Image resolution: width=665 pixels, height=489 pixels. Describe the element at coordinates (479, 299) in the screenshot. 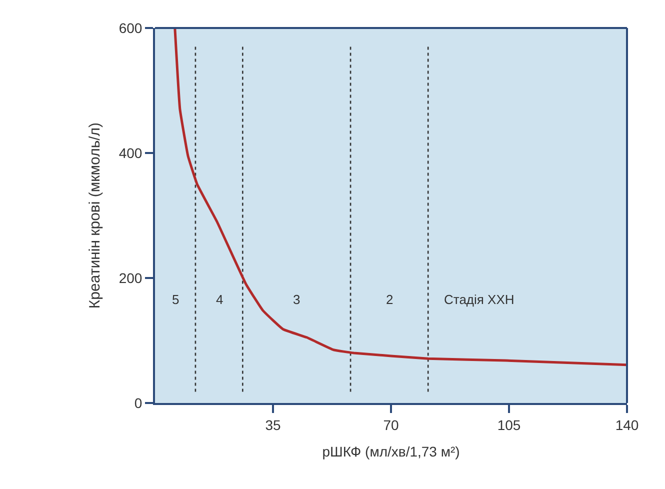

I see `annotation: Стадія ХХН` at that location.